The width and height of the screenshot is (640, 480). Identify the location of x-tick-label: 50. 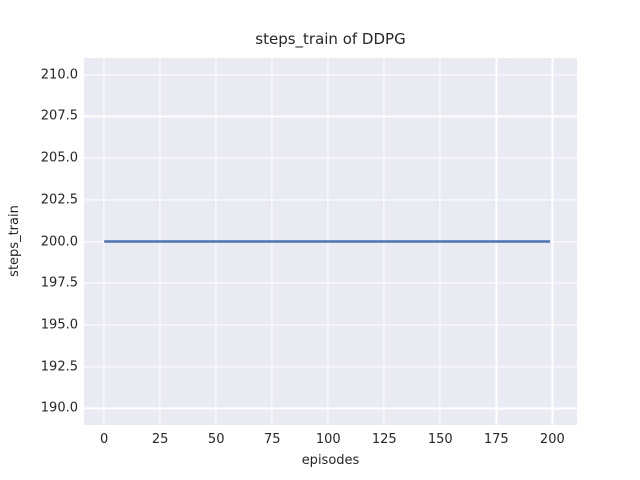
(216, 439).